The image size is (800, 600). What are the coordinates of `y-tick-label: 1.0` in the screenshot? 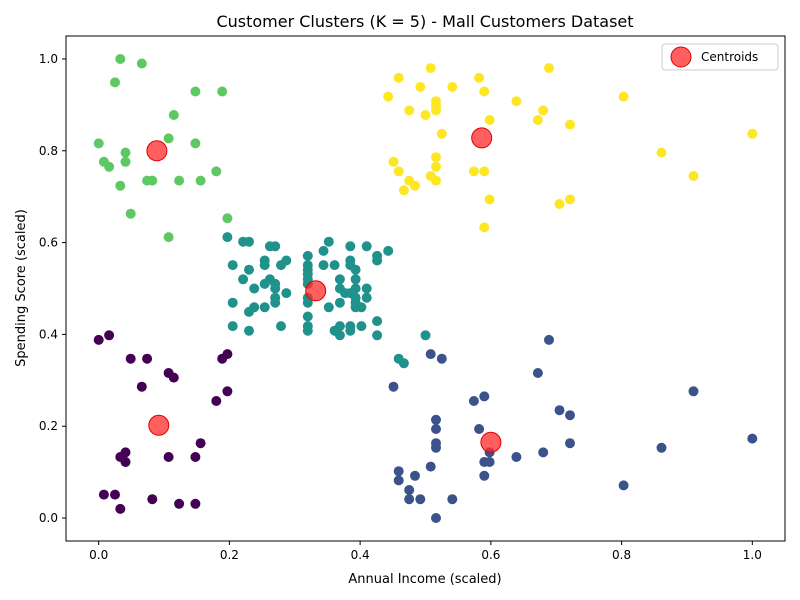 It's located at (48, 59).